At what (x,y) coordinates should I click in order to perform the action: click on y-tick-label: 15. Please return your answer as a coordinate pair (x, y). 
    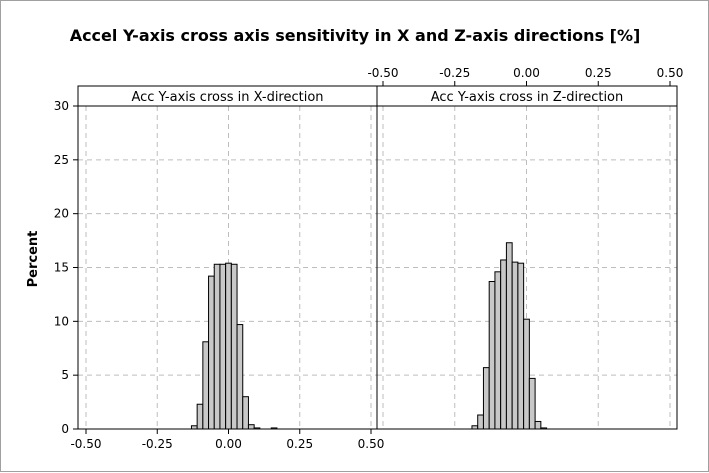
    Looking at the image, I should click on (61, 268).